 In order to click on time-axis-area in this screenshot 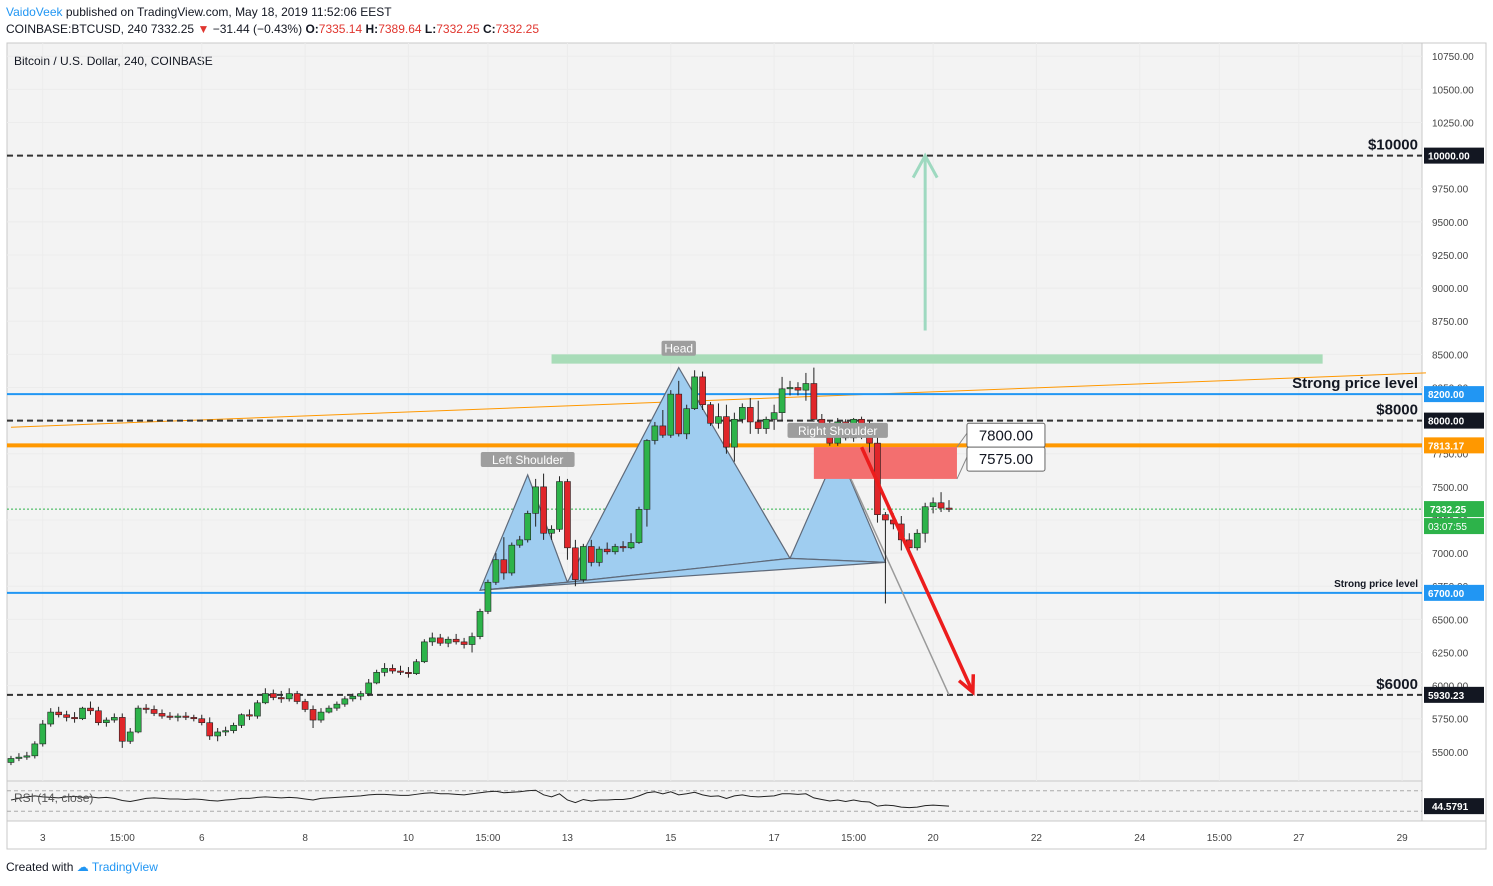, I will do `click(746, 835)`.